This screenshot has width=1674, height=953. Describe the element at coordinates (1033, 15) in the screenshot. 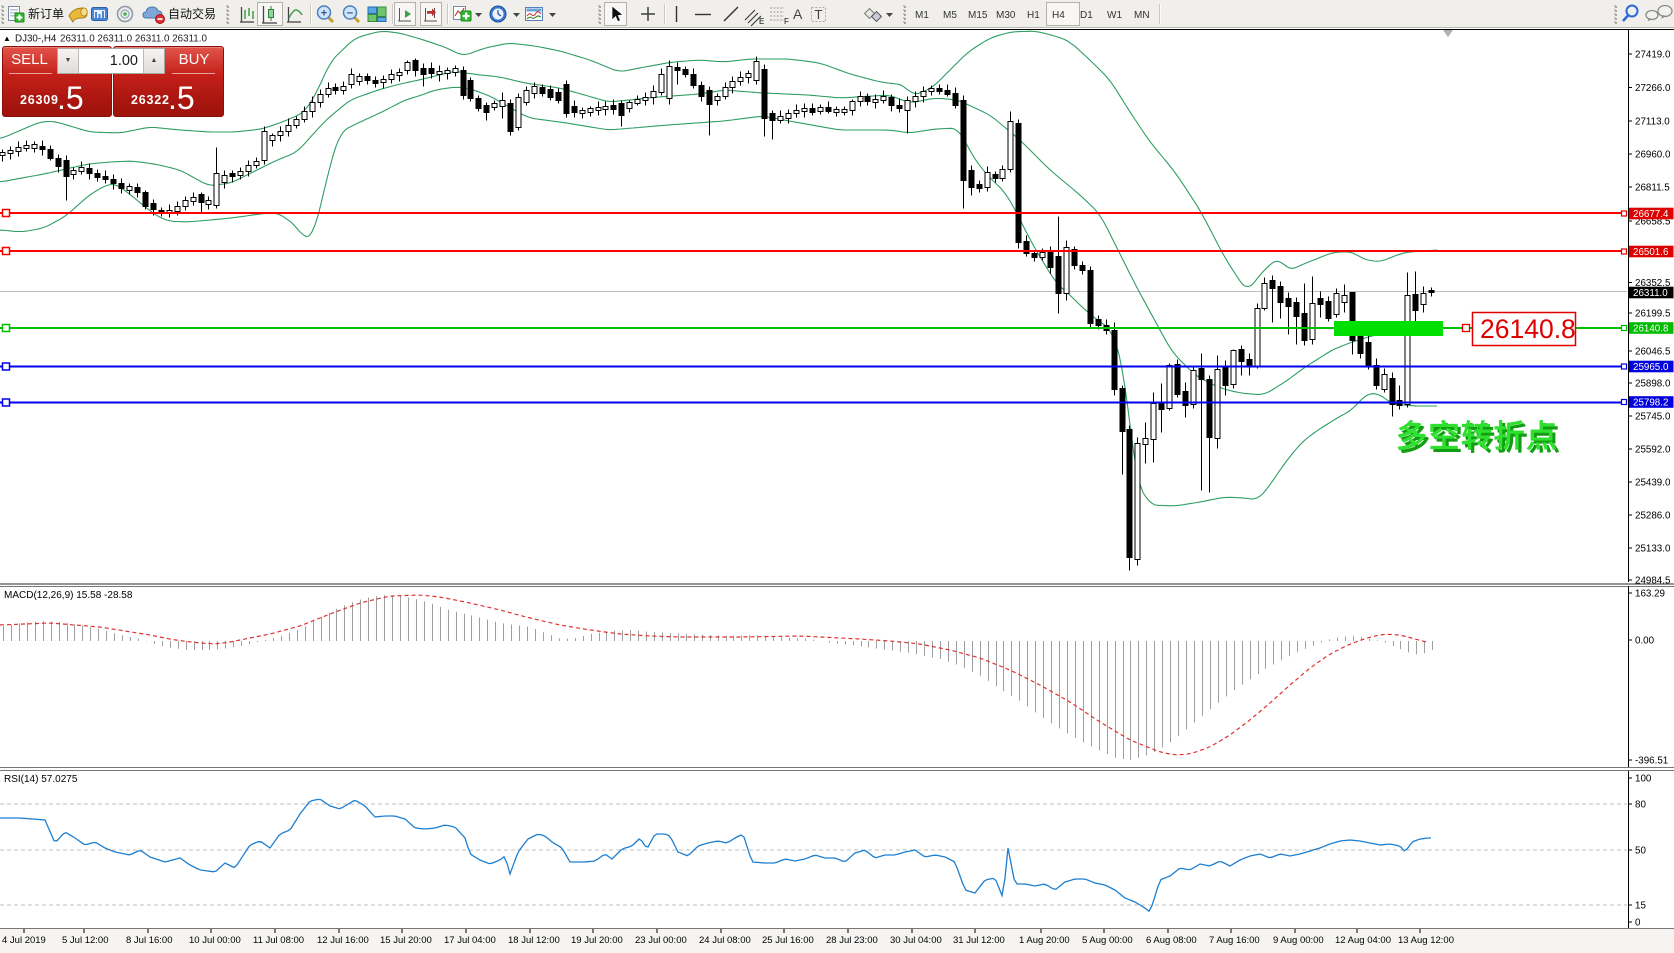

I see `svg-text: H1` at that location.